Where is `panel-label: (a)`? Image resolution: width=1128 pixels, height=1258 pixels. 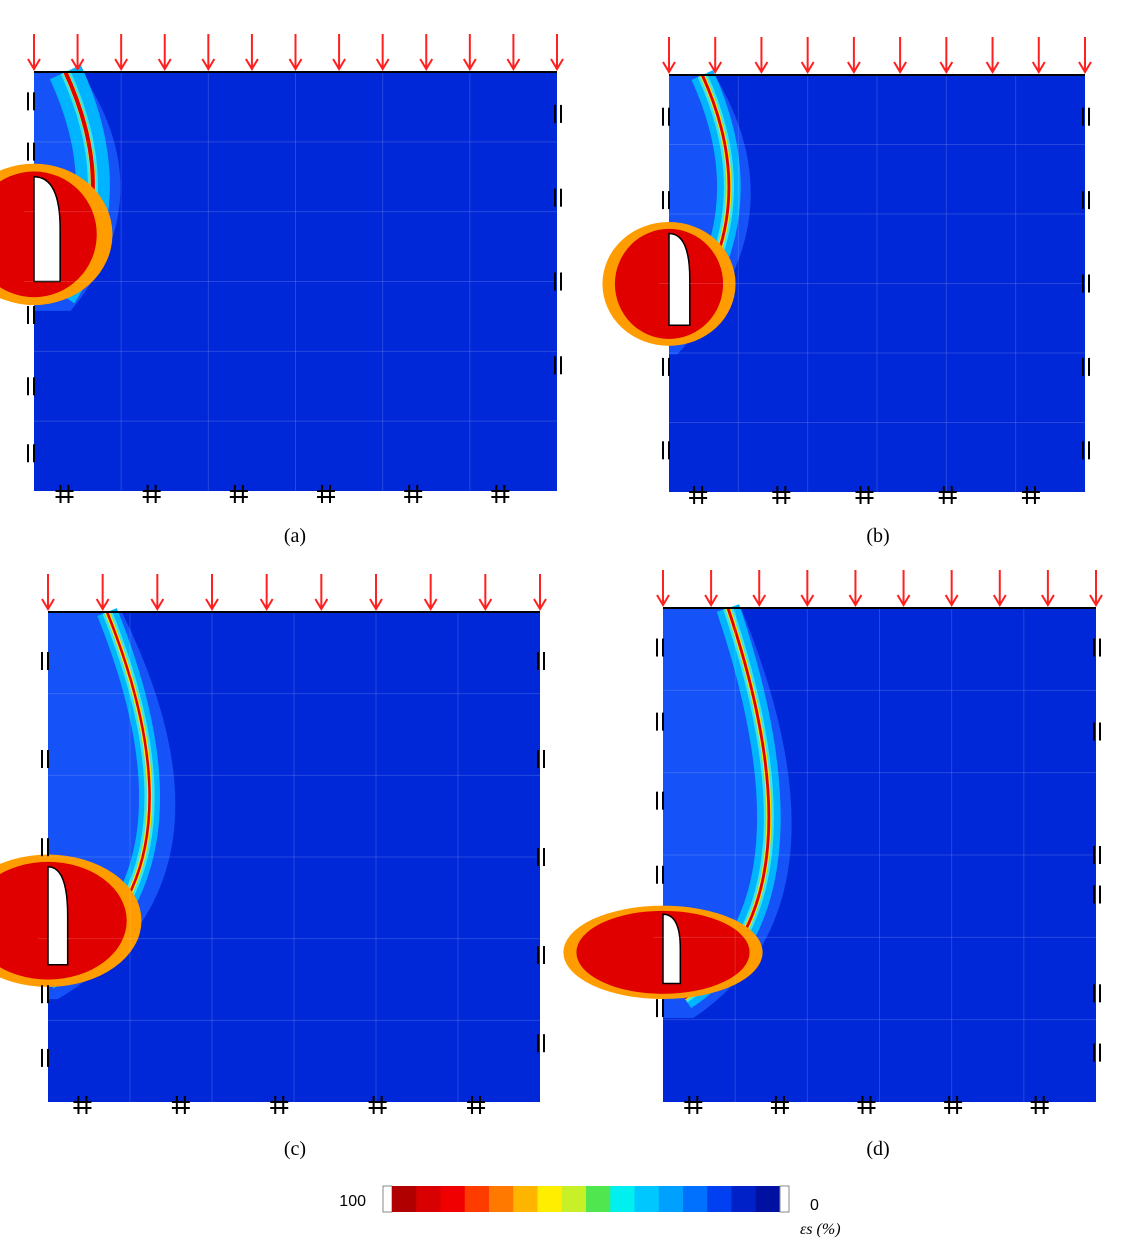
panel-label: (a) is located at coordinates (295, 536).